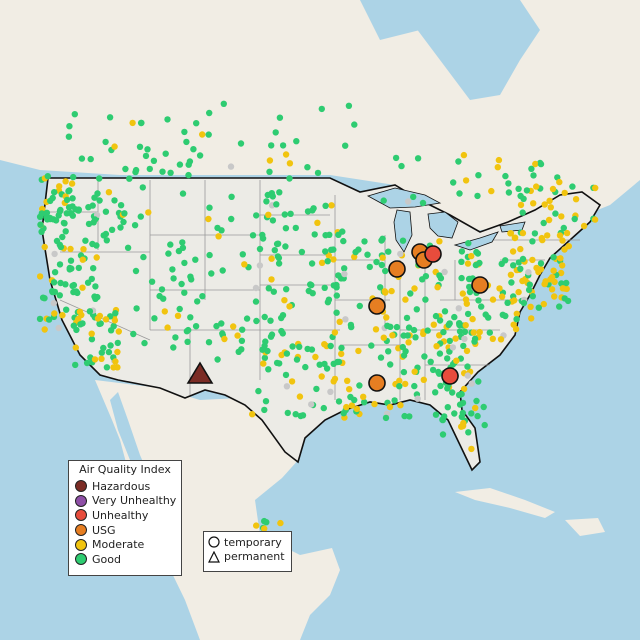 The image size is (640, 640). Describe the element at coordinates (81, 544) in the screenshot. I see `moderate-swatch-icon` at that location.